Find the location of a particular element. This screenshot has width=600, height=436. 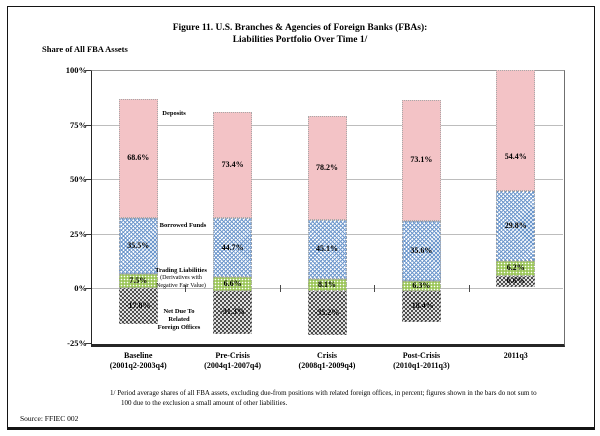

value-label-crisis-net-due-to-related-foreign-offices: -35.2% is located at coordinates (327, 312).